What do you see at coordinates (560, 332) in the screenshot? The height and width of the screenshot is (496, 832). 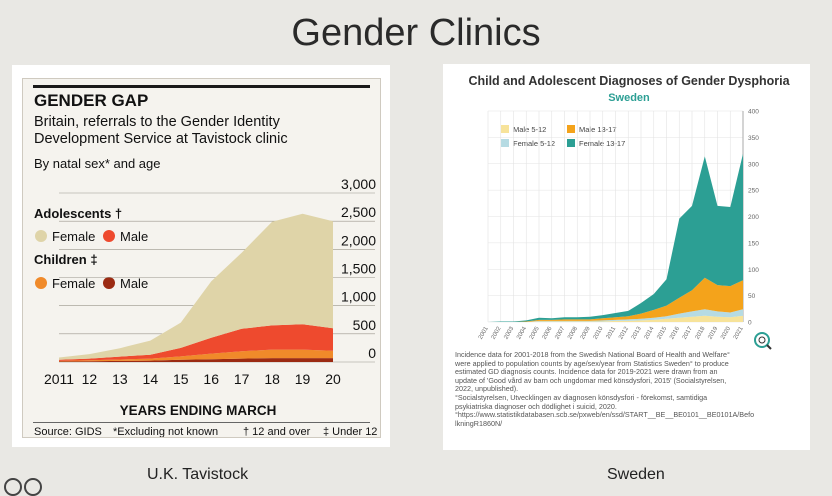 I see `right-x-tick-label: 2007` at bounding box center [560, 332].